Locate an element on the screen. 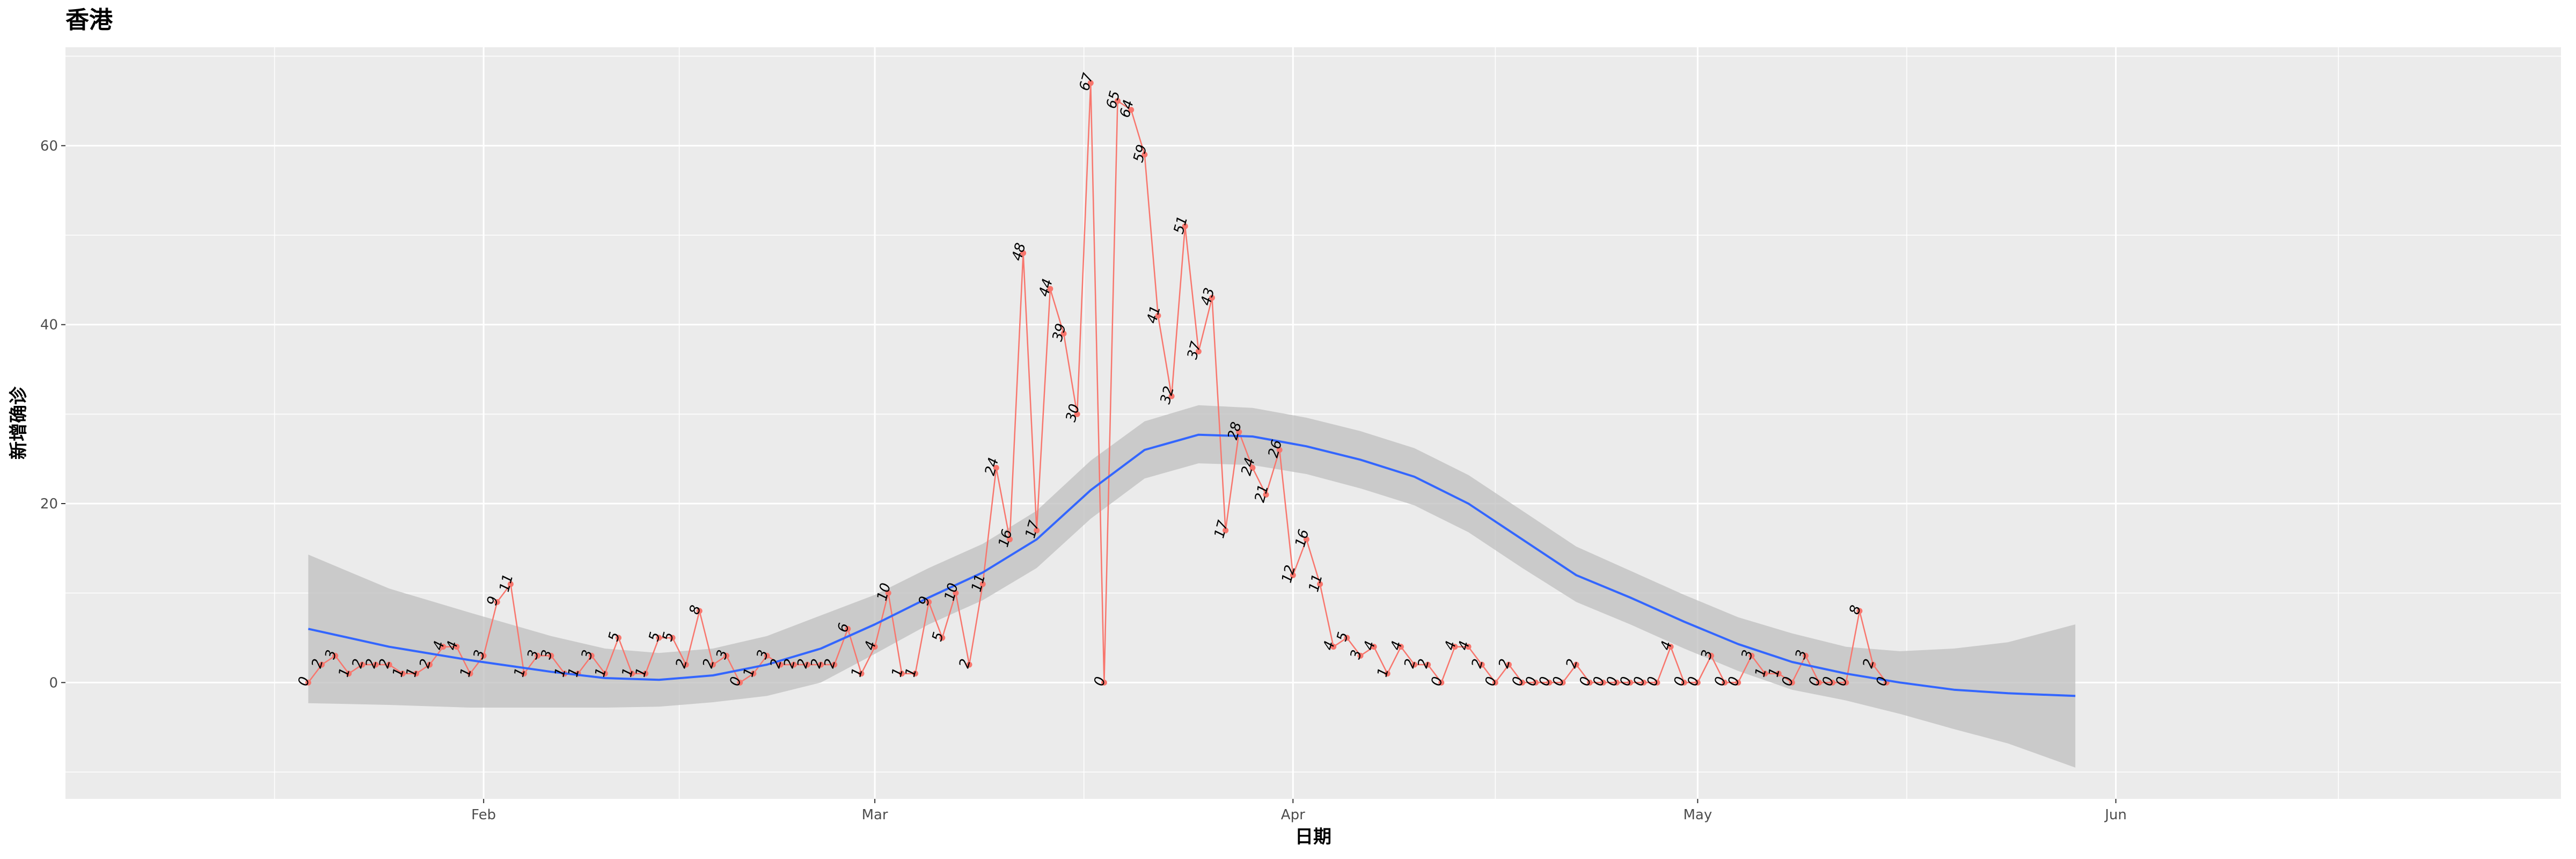 The width and height of the screenshot is (2576, 859). x-tick-label: May is located at coordinates (1697, 815).